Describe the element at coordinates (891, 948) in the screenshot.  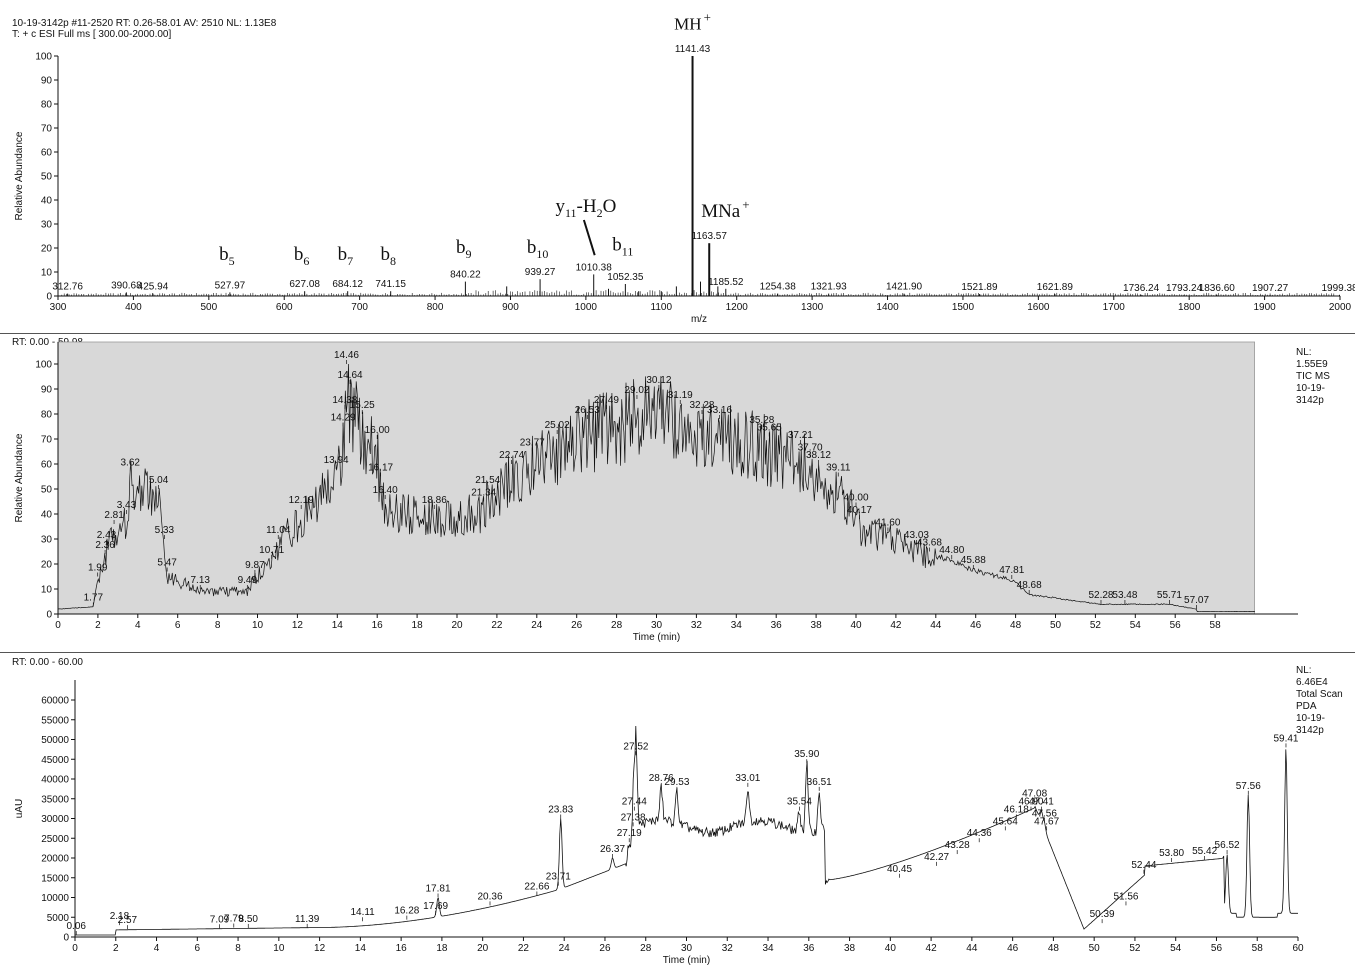
I see `pda-x-tick-label: 40` at that location.